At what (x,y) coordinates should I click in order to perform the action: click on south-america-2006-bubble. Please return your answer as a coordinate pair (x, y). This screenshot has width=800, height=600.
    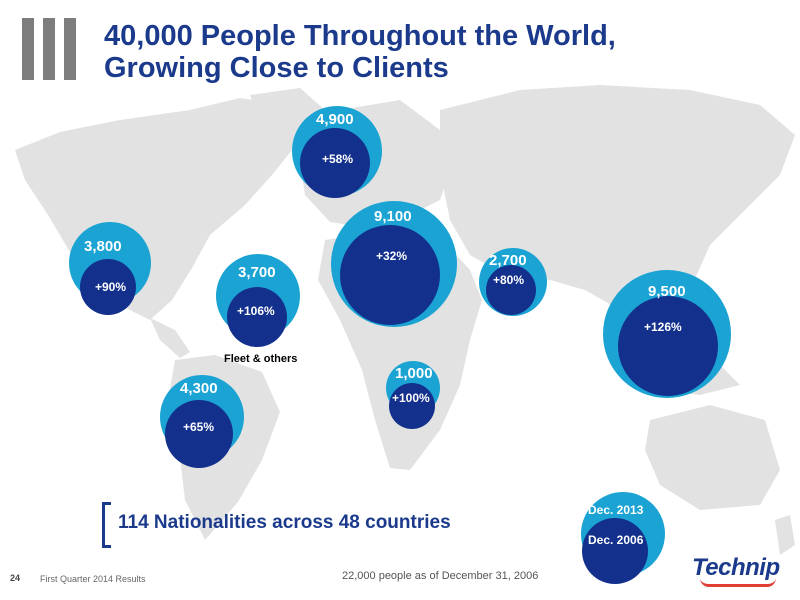
    Looking at the image, I should click on (199, 434).